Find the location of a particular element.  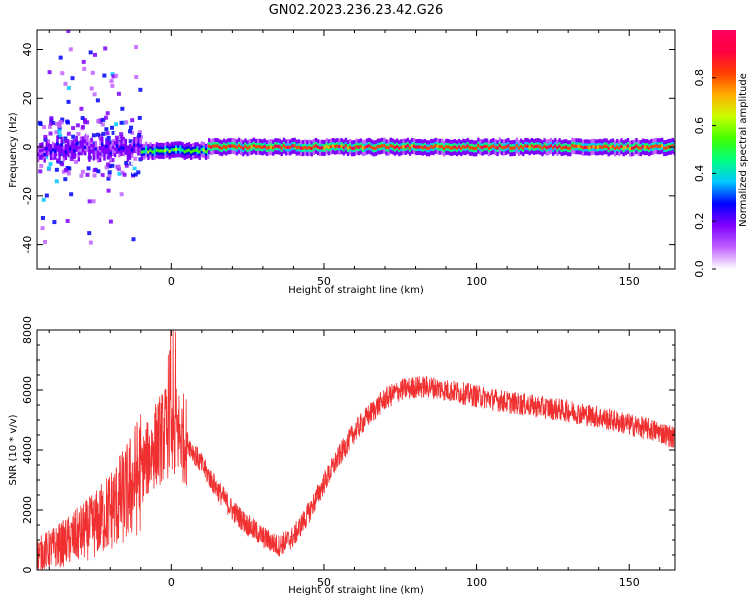

snr-x-tick-label: 0 is located at coordinates (171, 582).